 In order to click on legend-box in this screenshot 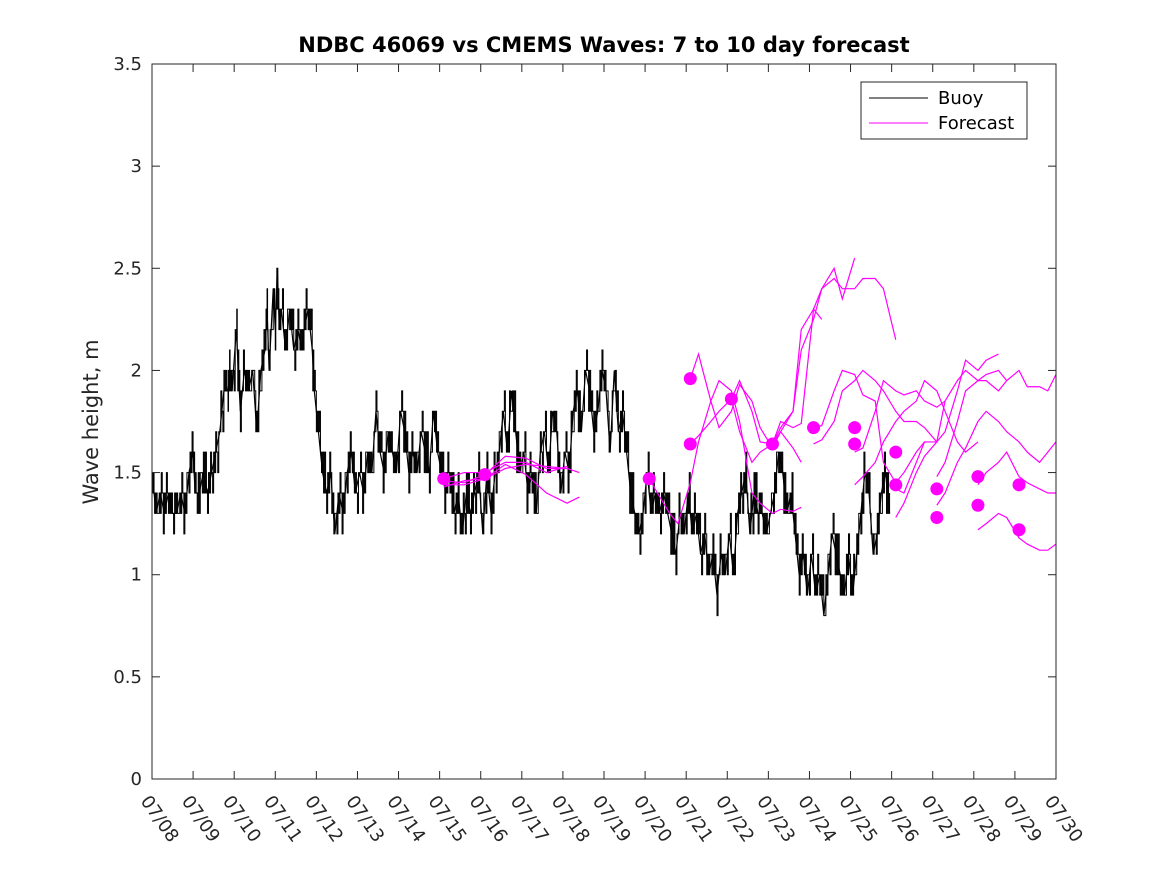, I will do `click(944, 110)`.